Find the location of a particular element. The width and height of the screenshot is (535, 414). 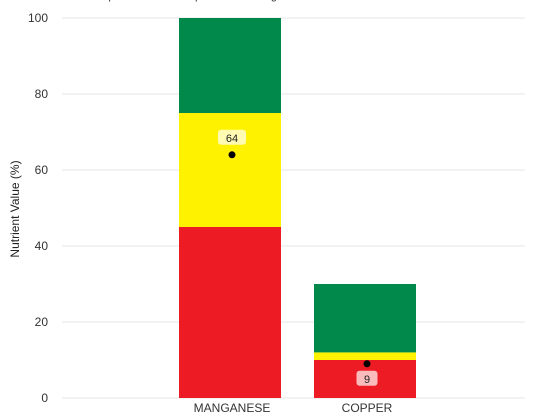

x-tick-label-manganese: MANGANESE is located at coordinates (232, 407).